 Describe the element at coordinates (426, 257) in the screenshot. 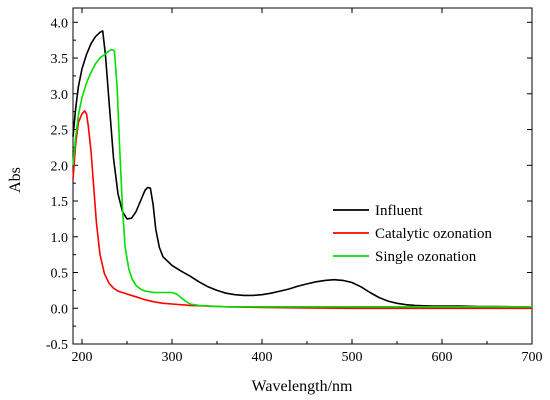

I see `legend-label: Single ozonation` at that location.